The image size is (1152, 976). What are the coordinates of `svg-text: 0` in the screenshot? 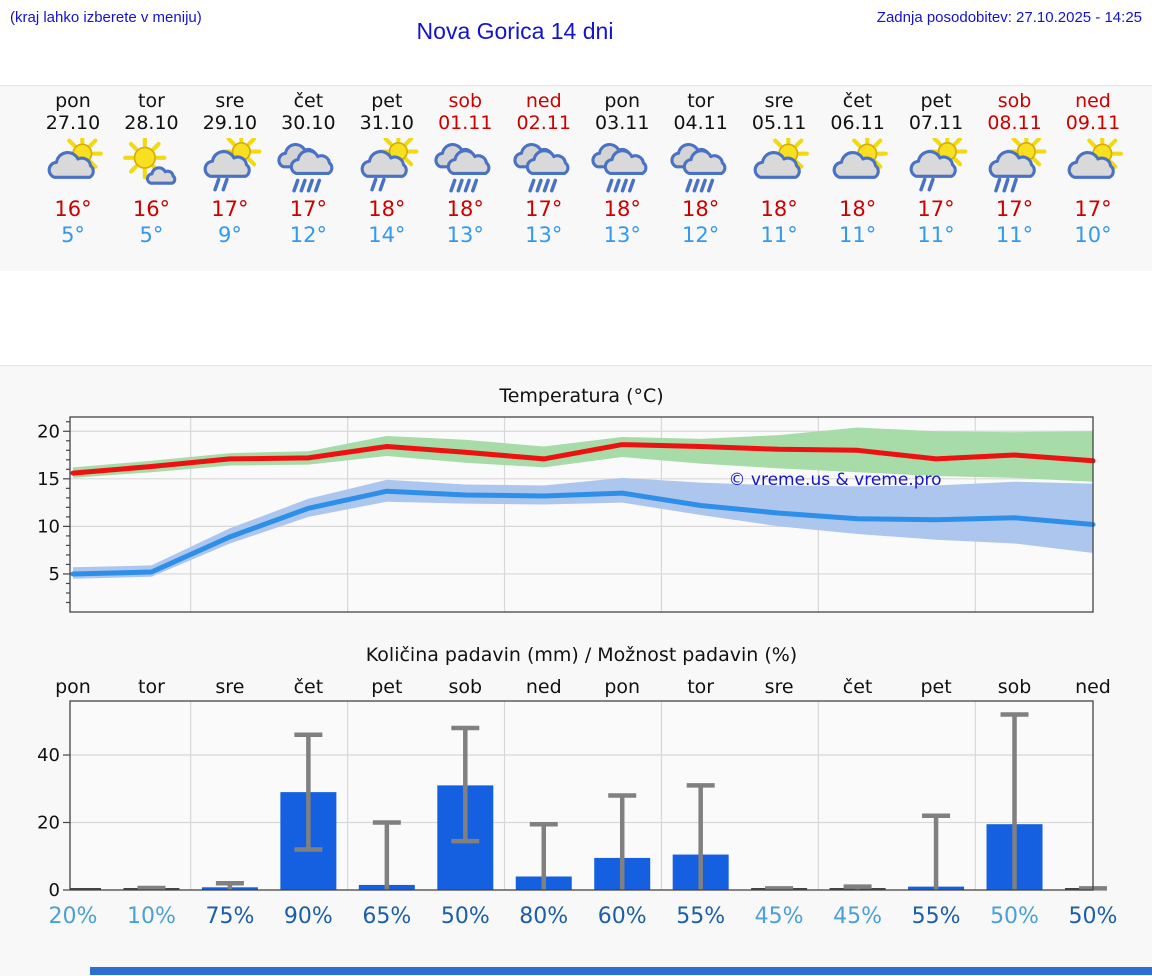 It's located at (54, 890).